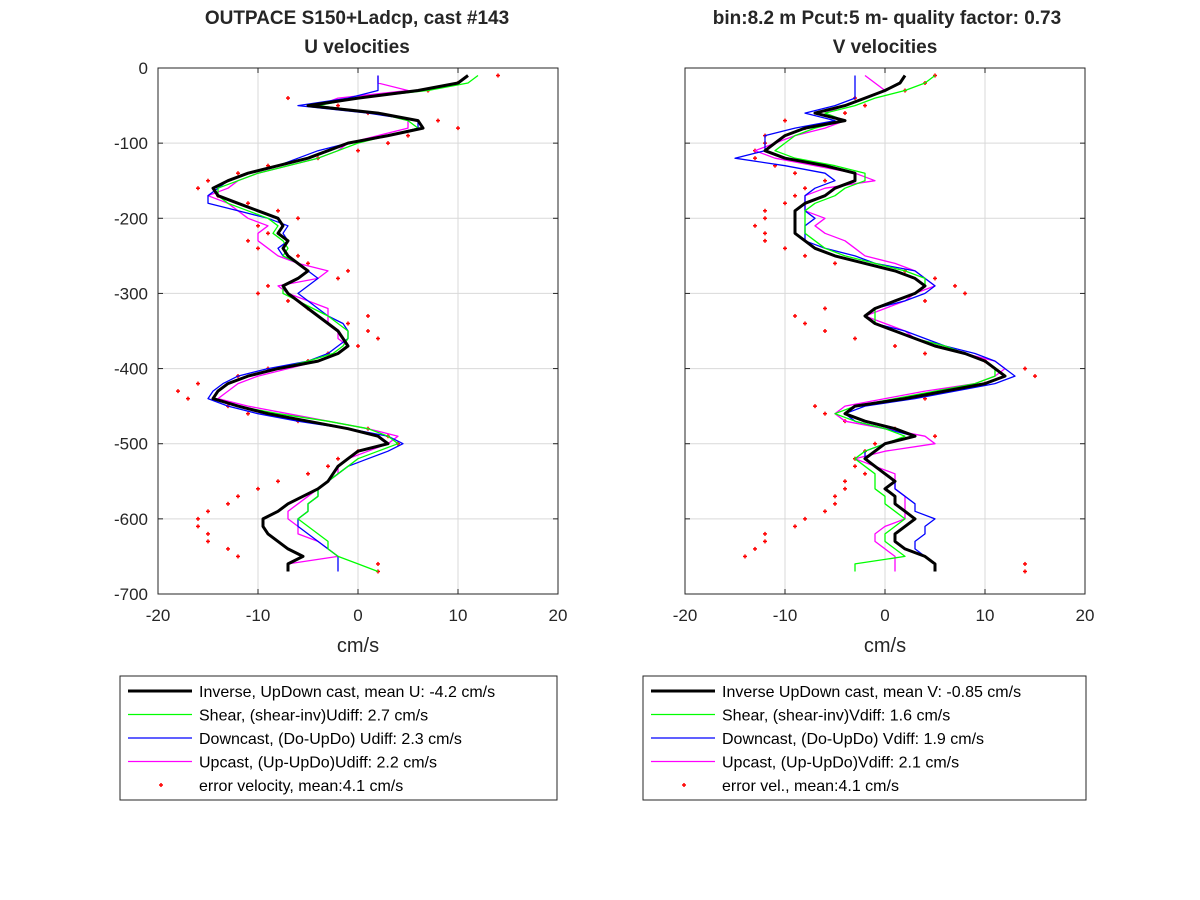 Image resolution: width=1200 pixels, height=900 pixels. I want to click on u-y-tick-label: -600, so click(131, 519).